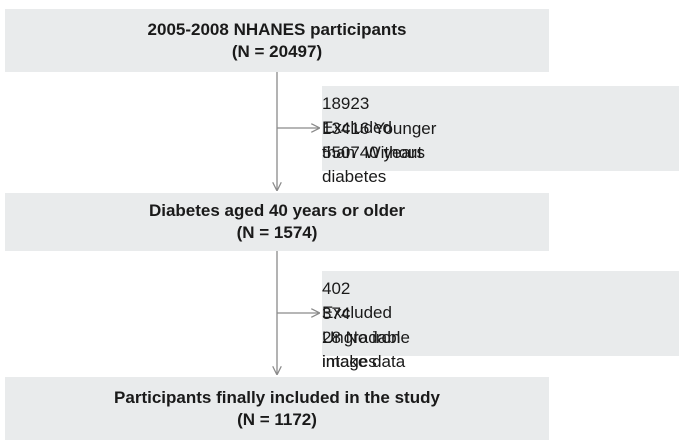 The width and height of the screenshot is (685, 445). I want to click on exclusion-2-item-label: No iron intake data, so click(364, 349).